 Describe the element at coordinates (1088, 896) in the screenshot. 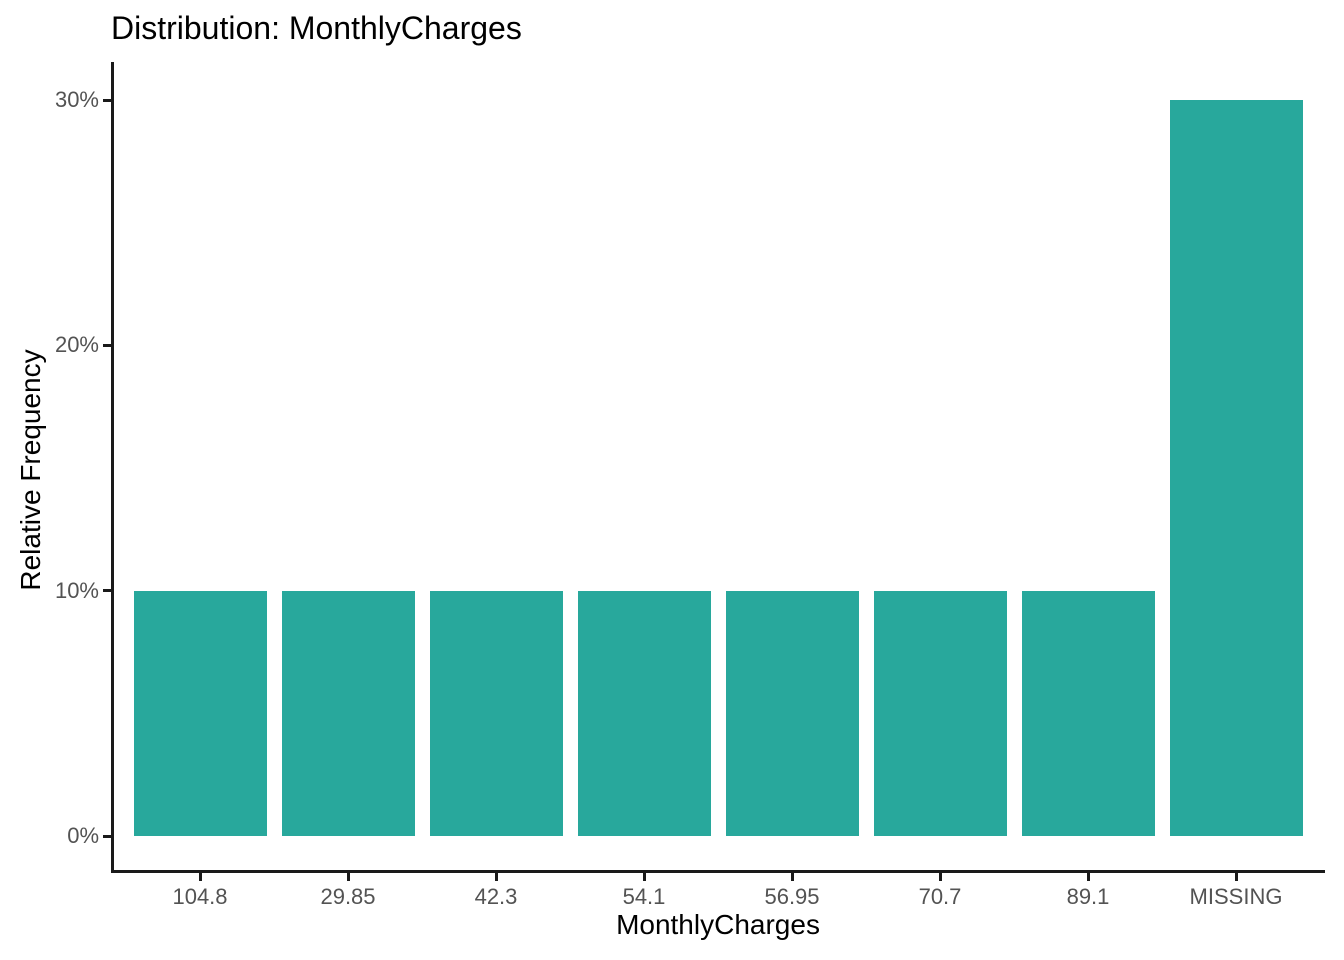

I see `x-axis-tick-label: 89.1` at that location.